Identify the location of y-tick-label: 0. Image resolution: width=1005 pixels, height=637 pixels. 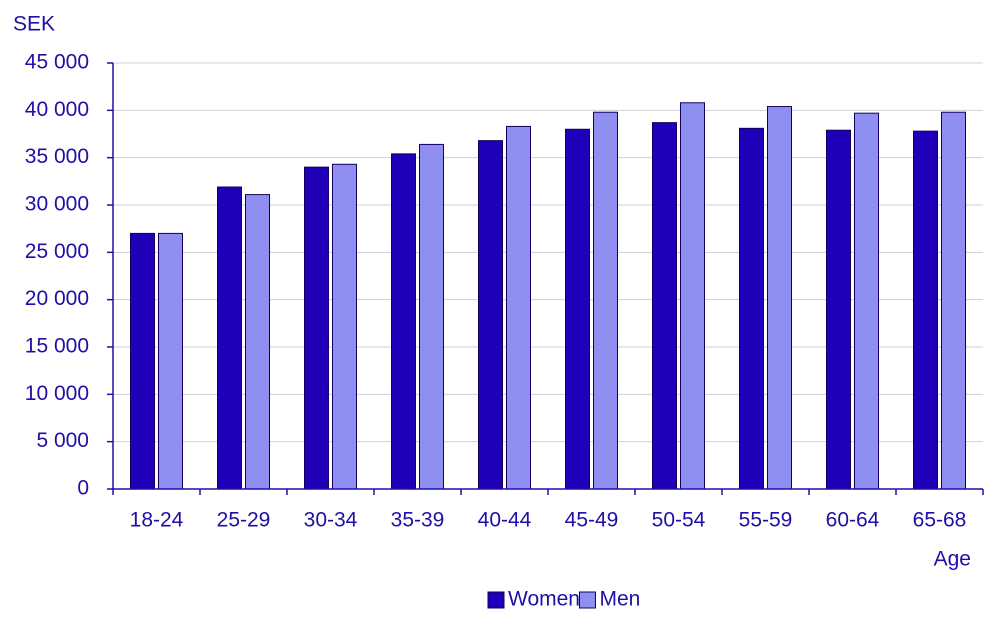
(83, 488).